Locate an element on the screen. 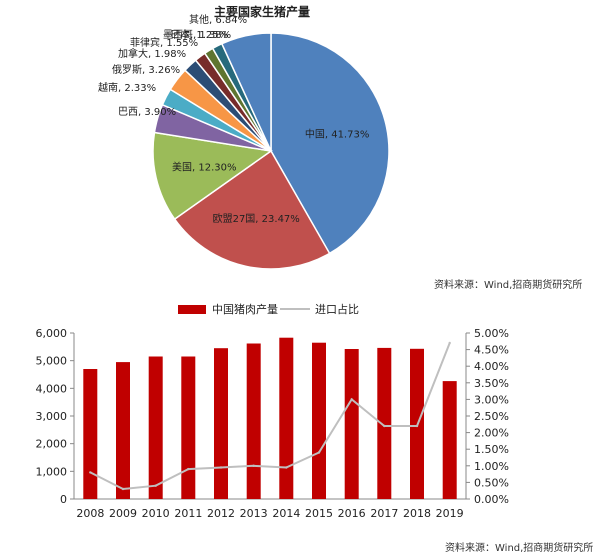 This screenshot has width=610, height=559. ratio-point-2013 is located at coordinates (253, 465).